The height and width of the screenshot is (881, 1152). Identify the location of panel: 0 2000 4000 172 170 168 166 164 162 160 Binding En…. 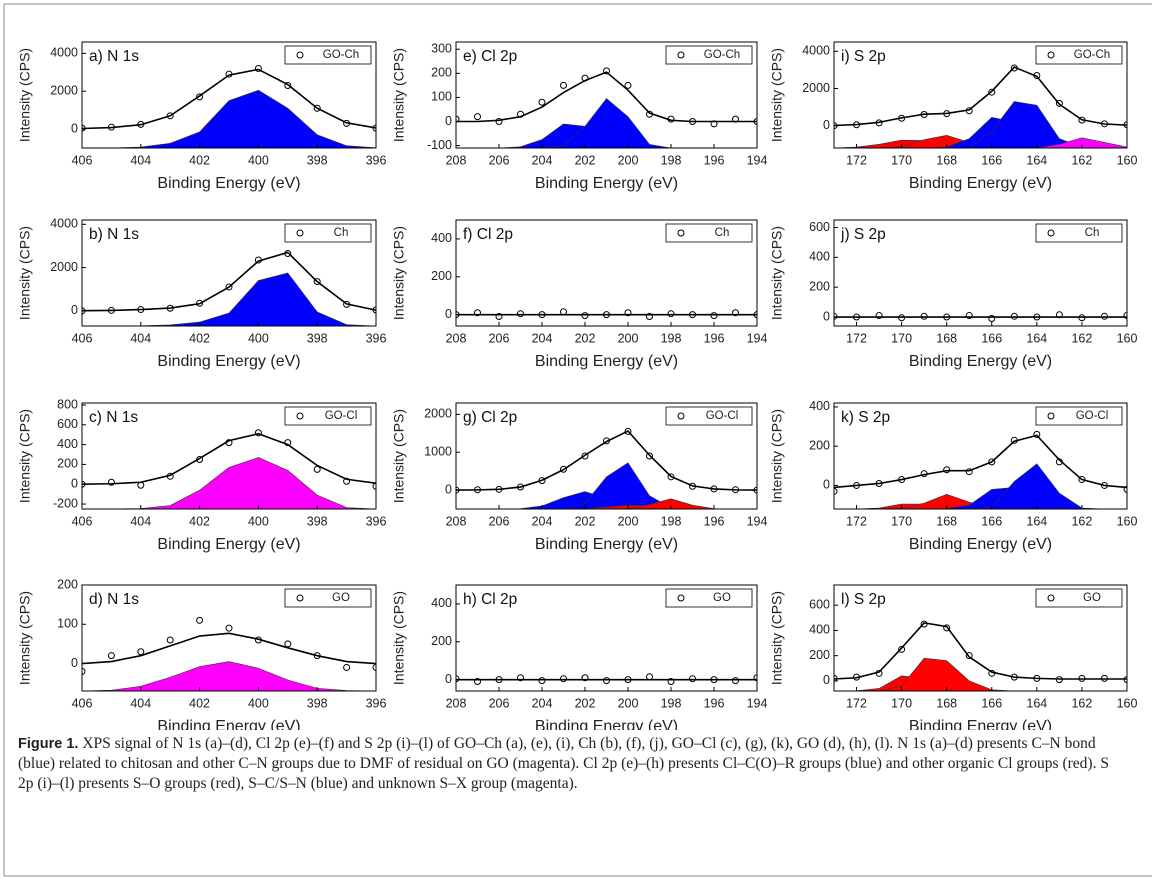
(953, 116).